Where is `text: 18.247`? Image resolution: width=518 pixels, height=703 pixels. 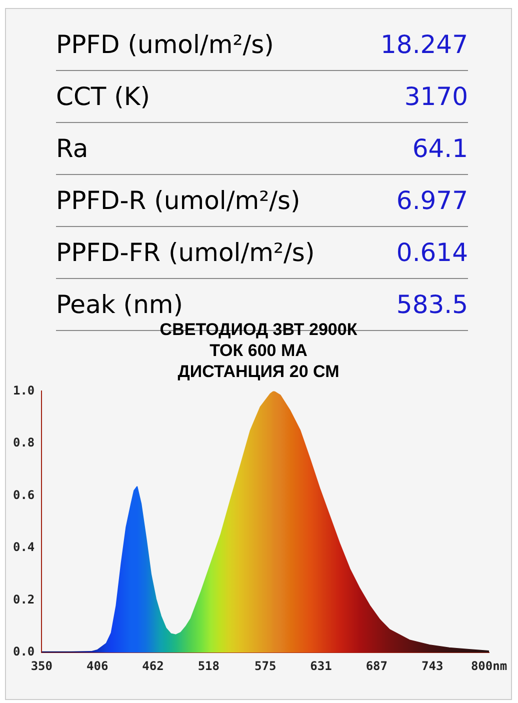
text: 18.247 is located at coordinates (424, 44).